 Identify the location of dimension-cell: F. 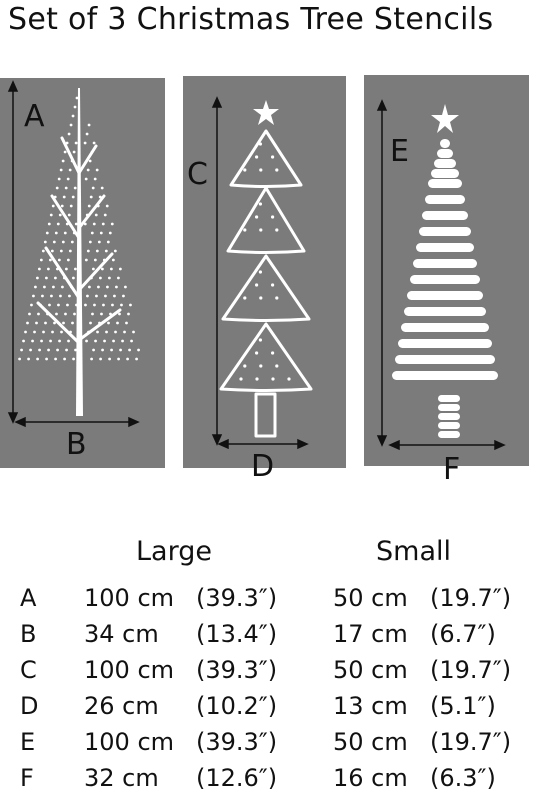
(27, 778).